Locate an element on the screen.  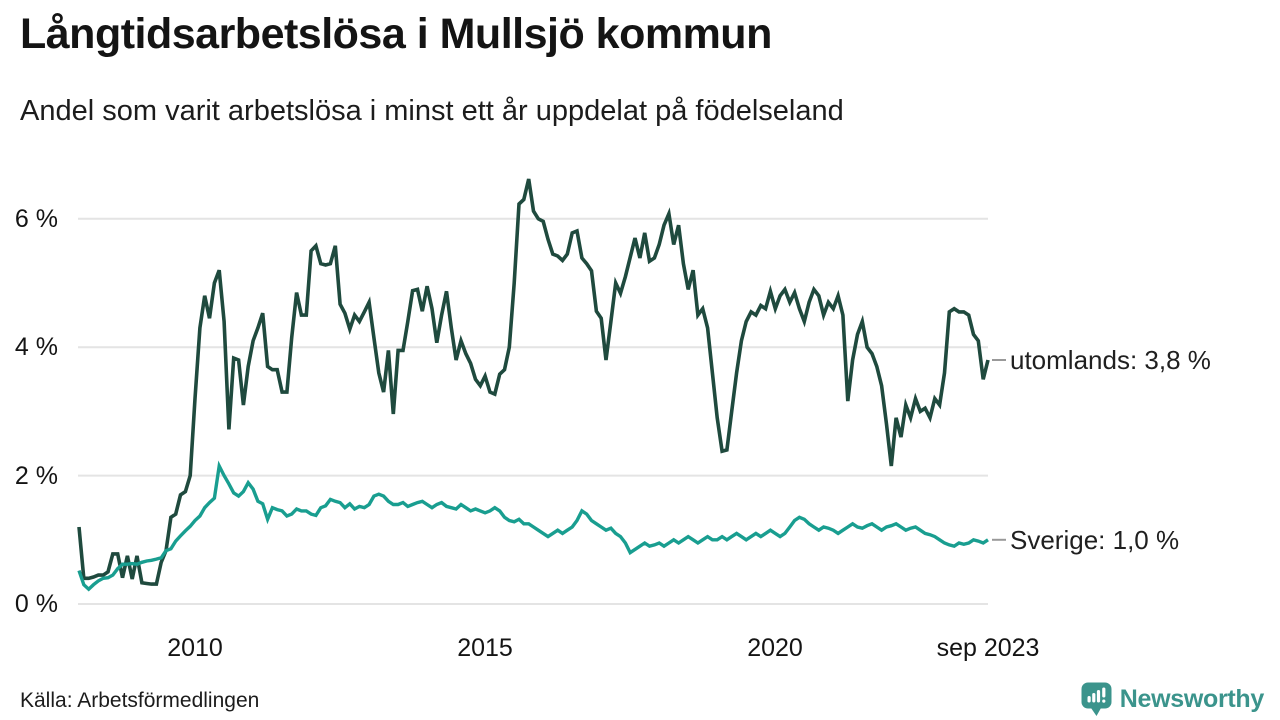
newsworthy-icon is located at coordinates (1096, 699).